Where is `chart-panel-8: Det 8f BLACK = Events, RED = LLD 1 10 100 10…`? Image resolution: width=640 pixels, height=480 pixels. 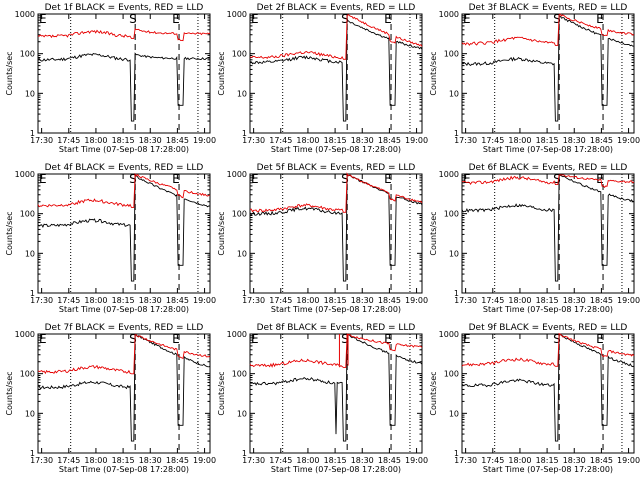 chart-panel-8: Det 8f BLACK = Events, RED = LLD 1 10 100 10… is located at coordinates (322, 398).